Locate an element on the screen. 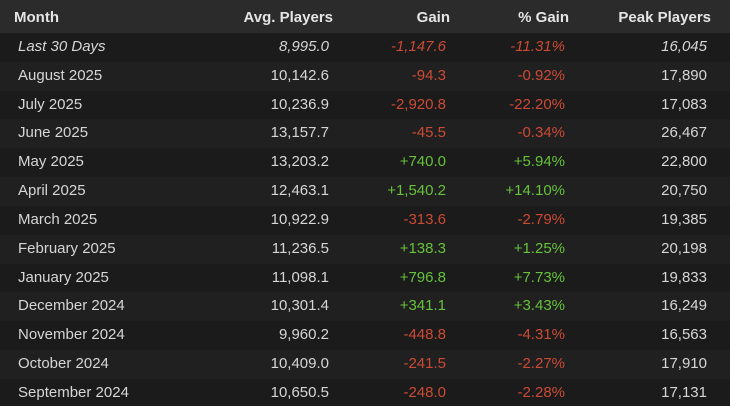  table-row: September 2024 10,650.5 -248.0 -2.28% 17,131 is located at coordinates (365, 392).